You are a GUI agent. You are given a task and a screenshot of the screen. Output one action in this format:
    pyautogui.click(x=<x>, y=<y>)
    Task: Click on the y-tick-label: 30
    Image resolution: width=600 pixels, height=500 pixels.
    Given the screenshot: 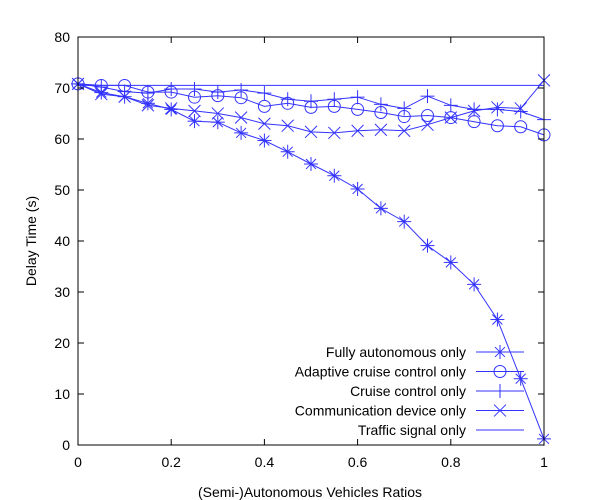 What is the action you would take?
    pyautogui.click(x=62, y=292)
    